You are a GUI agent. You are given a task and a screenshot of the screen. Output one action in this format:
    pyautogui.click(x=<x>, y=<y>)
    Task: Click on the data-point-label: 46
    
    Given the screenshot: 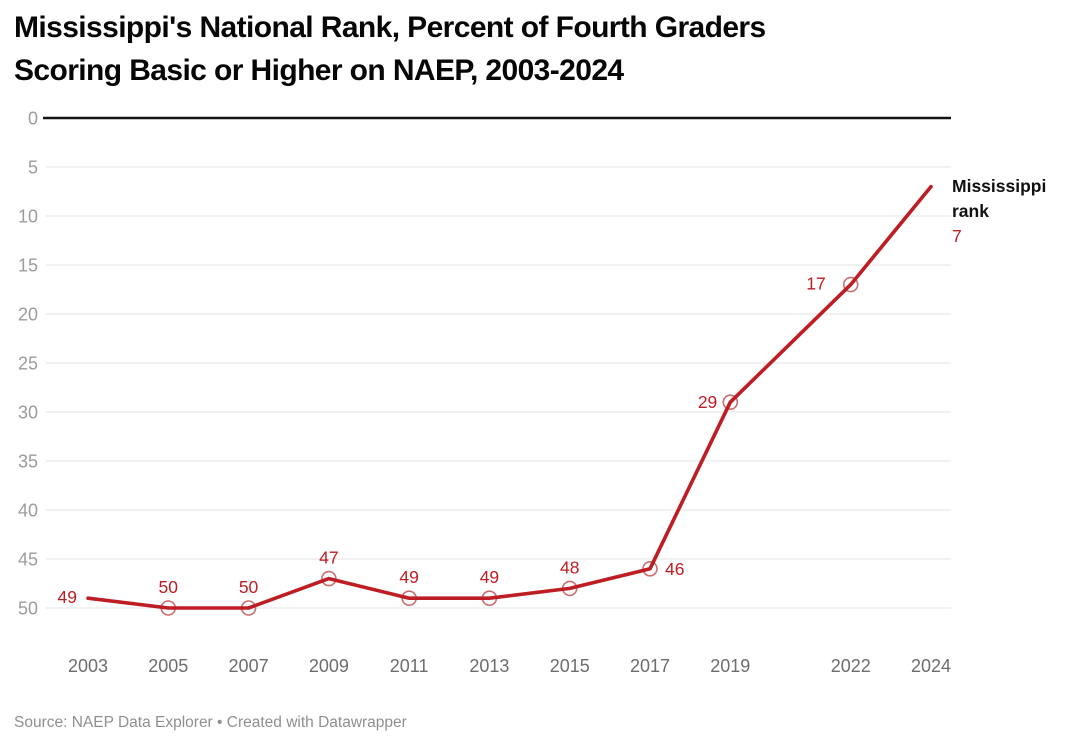 What is the action you would take?
    pyautogui.click(x=674, y=569)
    